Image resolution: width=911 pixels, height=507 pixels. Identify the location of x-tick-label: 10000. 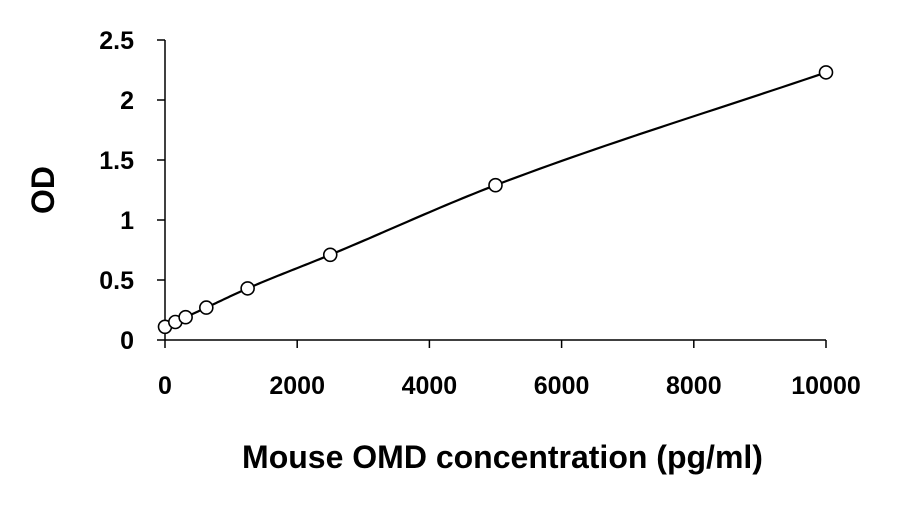
(826, 386).